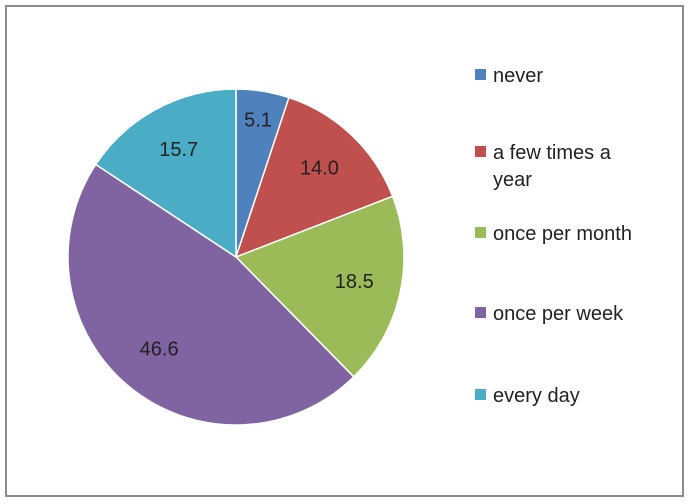  Describe the element at coordinates (480, 312) in the screenshot. I see `legend-swatch-once-per-week` at that location.